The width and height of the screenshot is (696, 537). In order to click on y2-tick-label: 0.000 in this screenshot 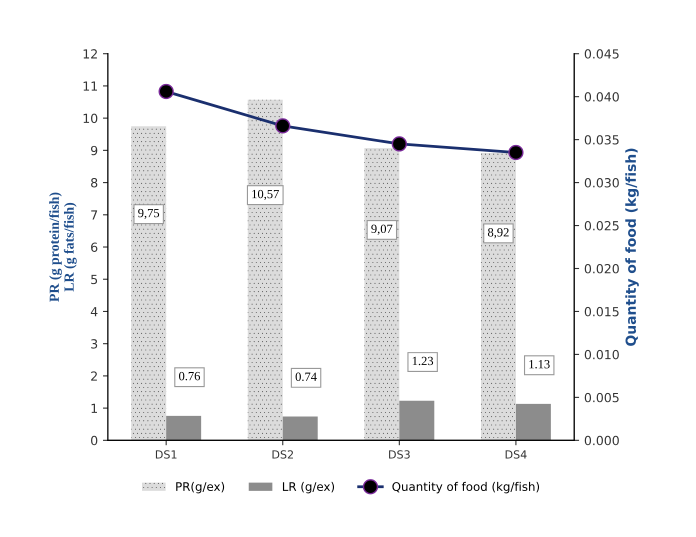, I will do `click(601, 441)`.